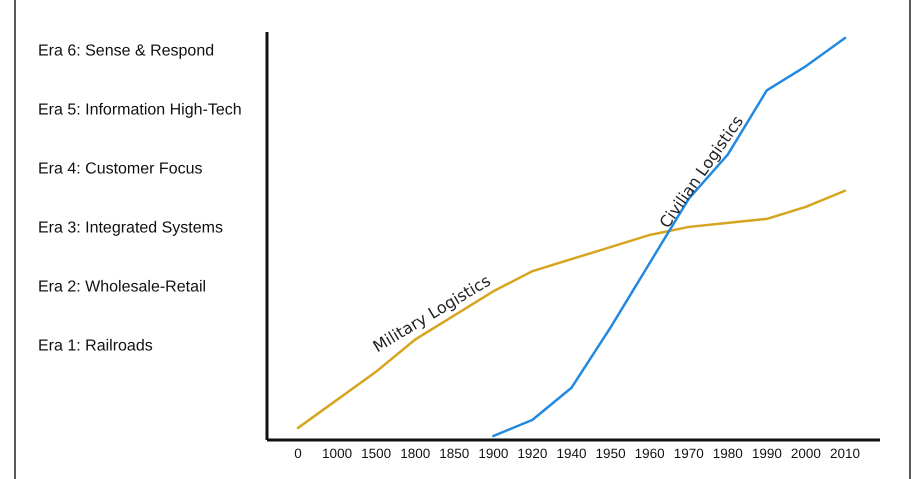 The image size is (913, 479). I want to click on x-tick-label: 1970, so click(689, 453).